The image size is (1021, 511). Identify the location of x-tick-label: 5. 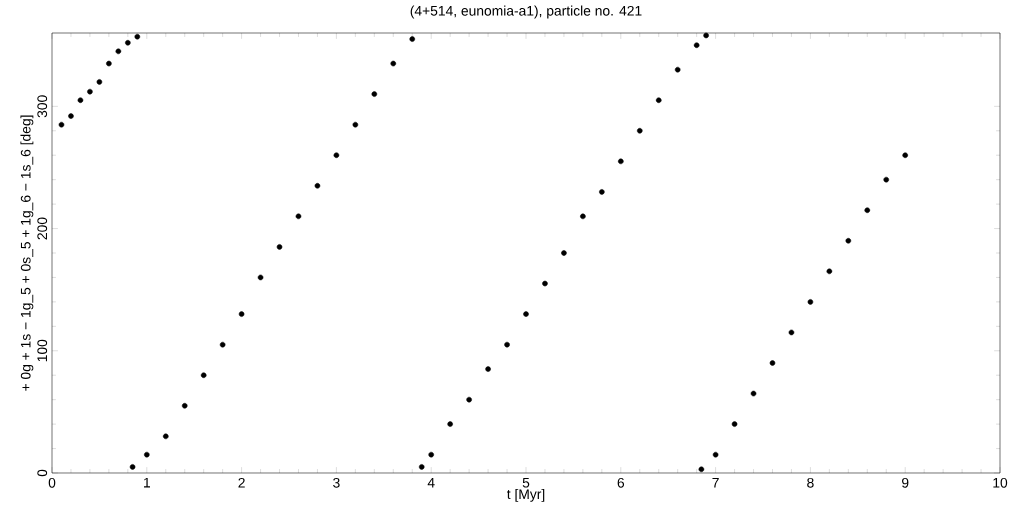
(526, 482).